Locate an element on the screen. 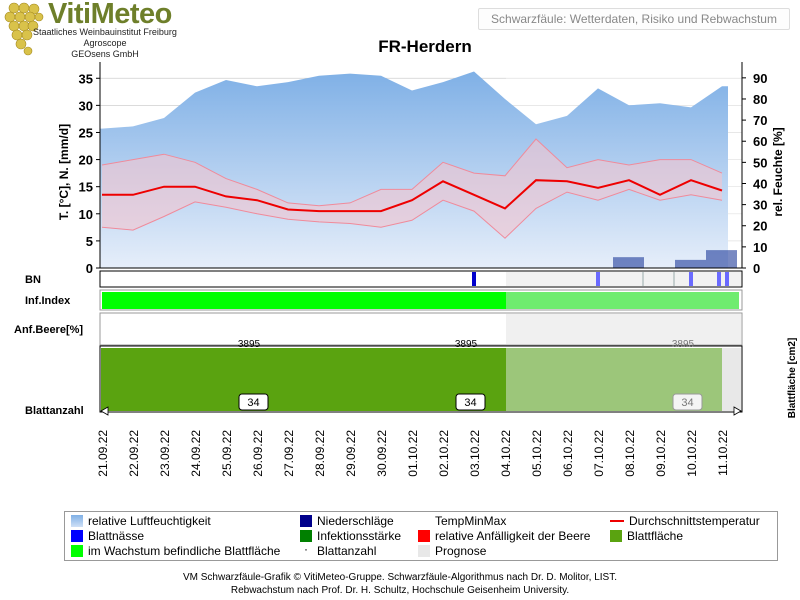 This screenshot has width=800, height=600. date-tick-label: 02.10.22 is located at coordinates (444, 453).